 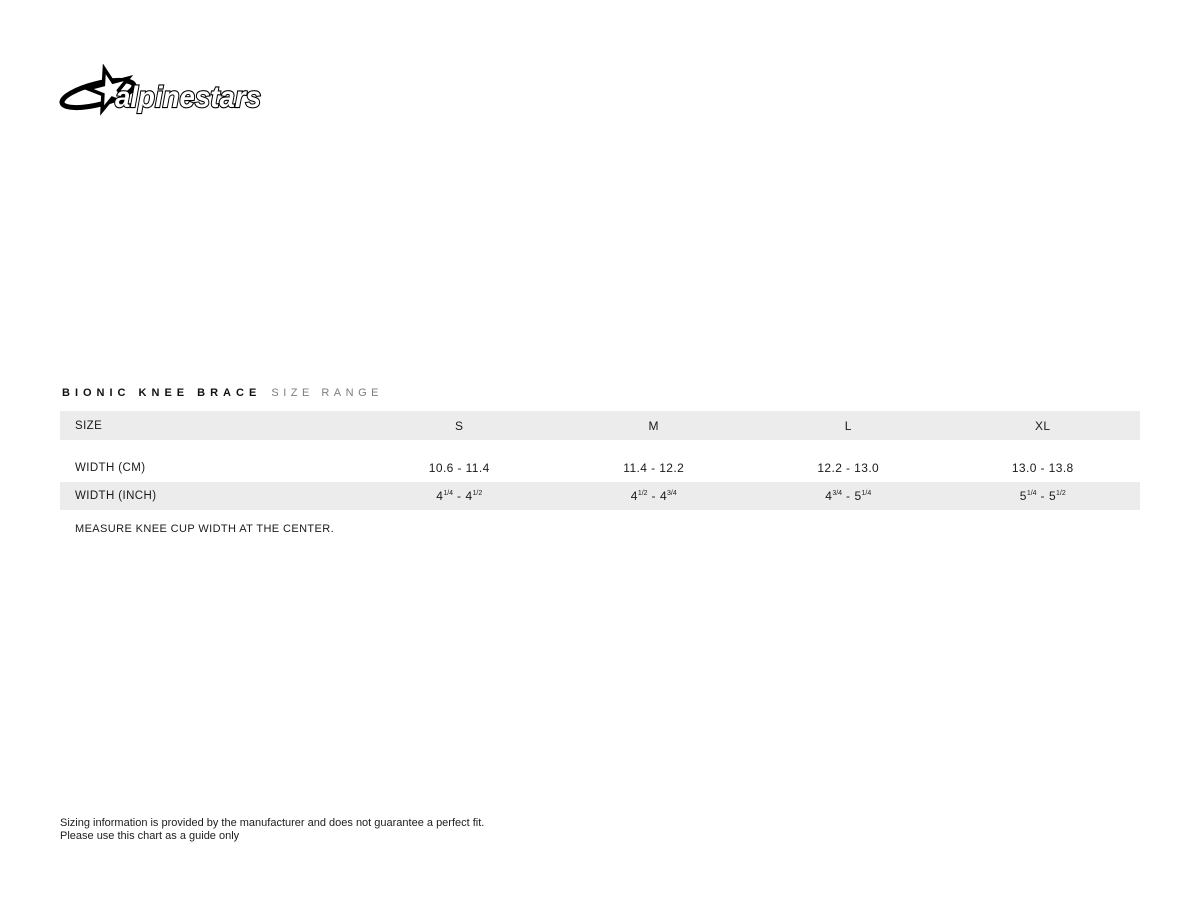 I want to click on disclaimer-line-2: Please use this chart as a guide only, so click(x=150, y=835).